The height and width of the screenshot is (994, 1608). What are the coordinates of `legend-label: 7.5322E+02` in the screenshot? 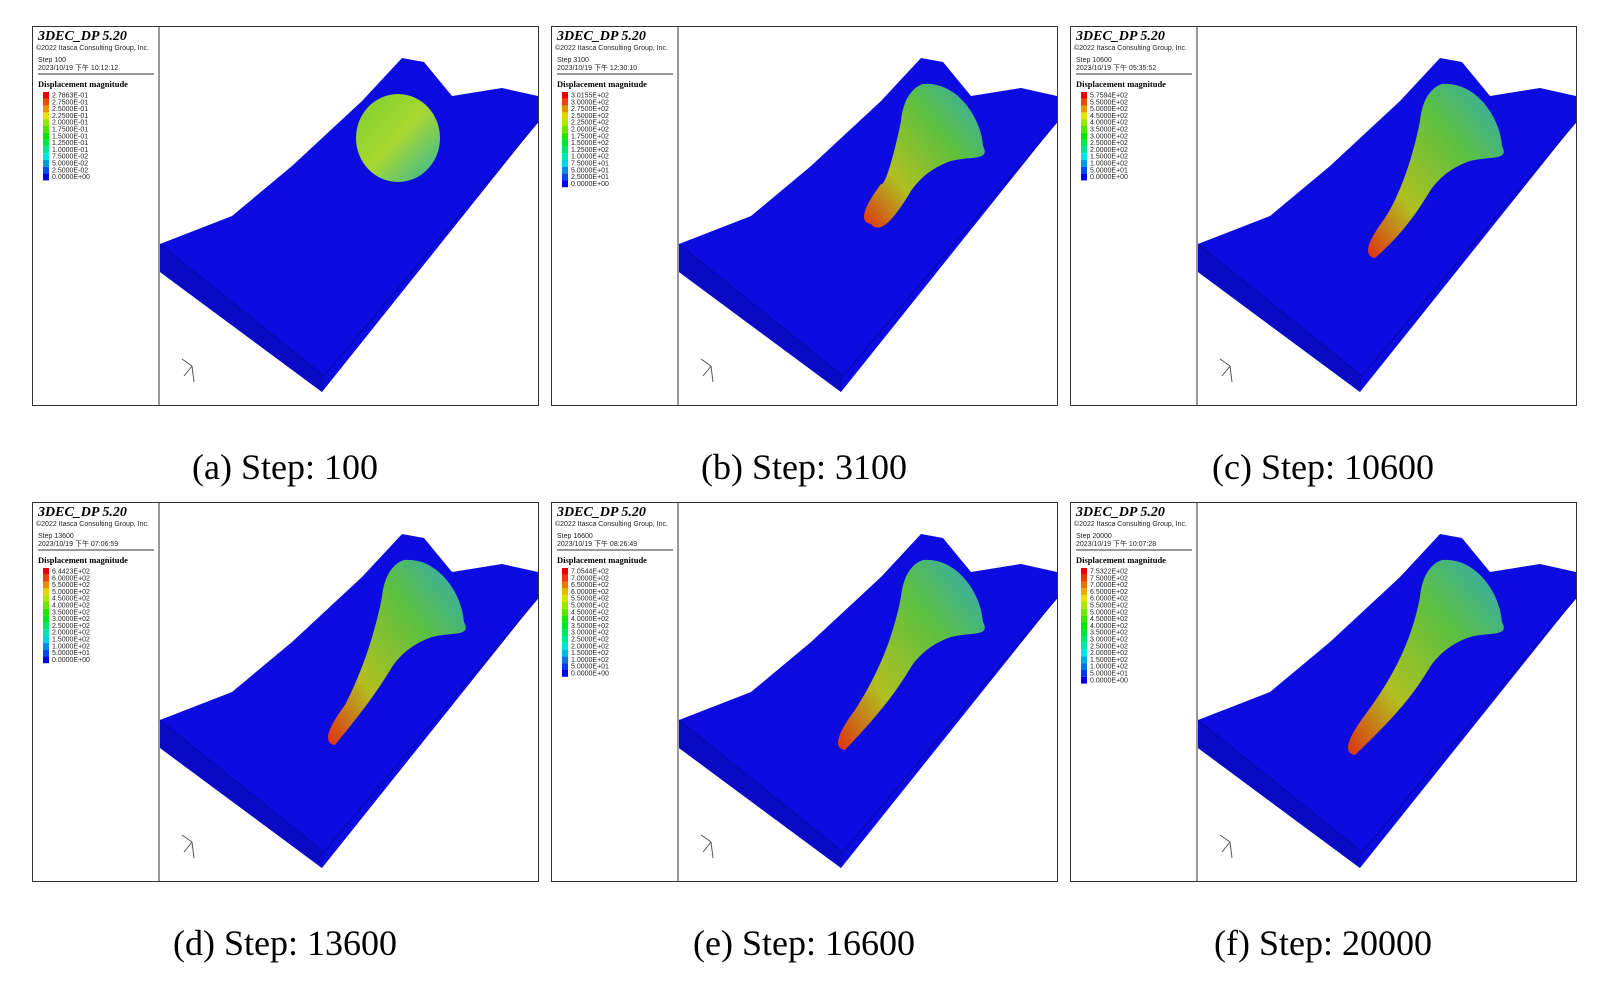 It's located at (1109, 572).